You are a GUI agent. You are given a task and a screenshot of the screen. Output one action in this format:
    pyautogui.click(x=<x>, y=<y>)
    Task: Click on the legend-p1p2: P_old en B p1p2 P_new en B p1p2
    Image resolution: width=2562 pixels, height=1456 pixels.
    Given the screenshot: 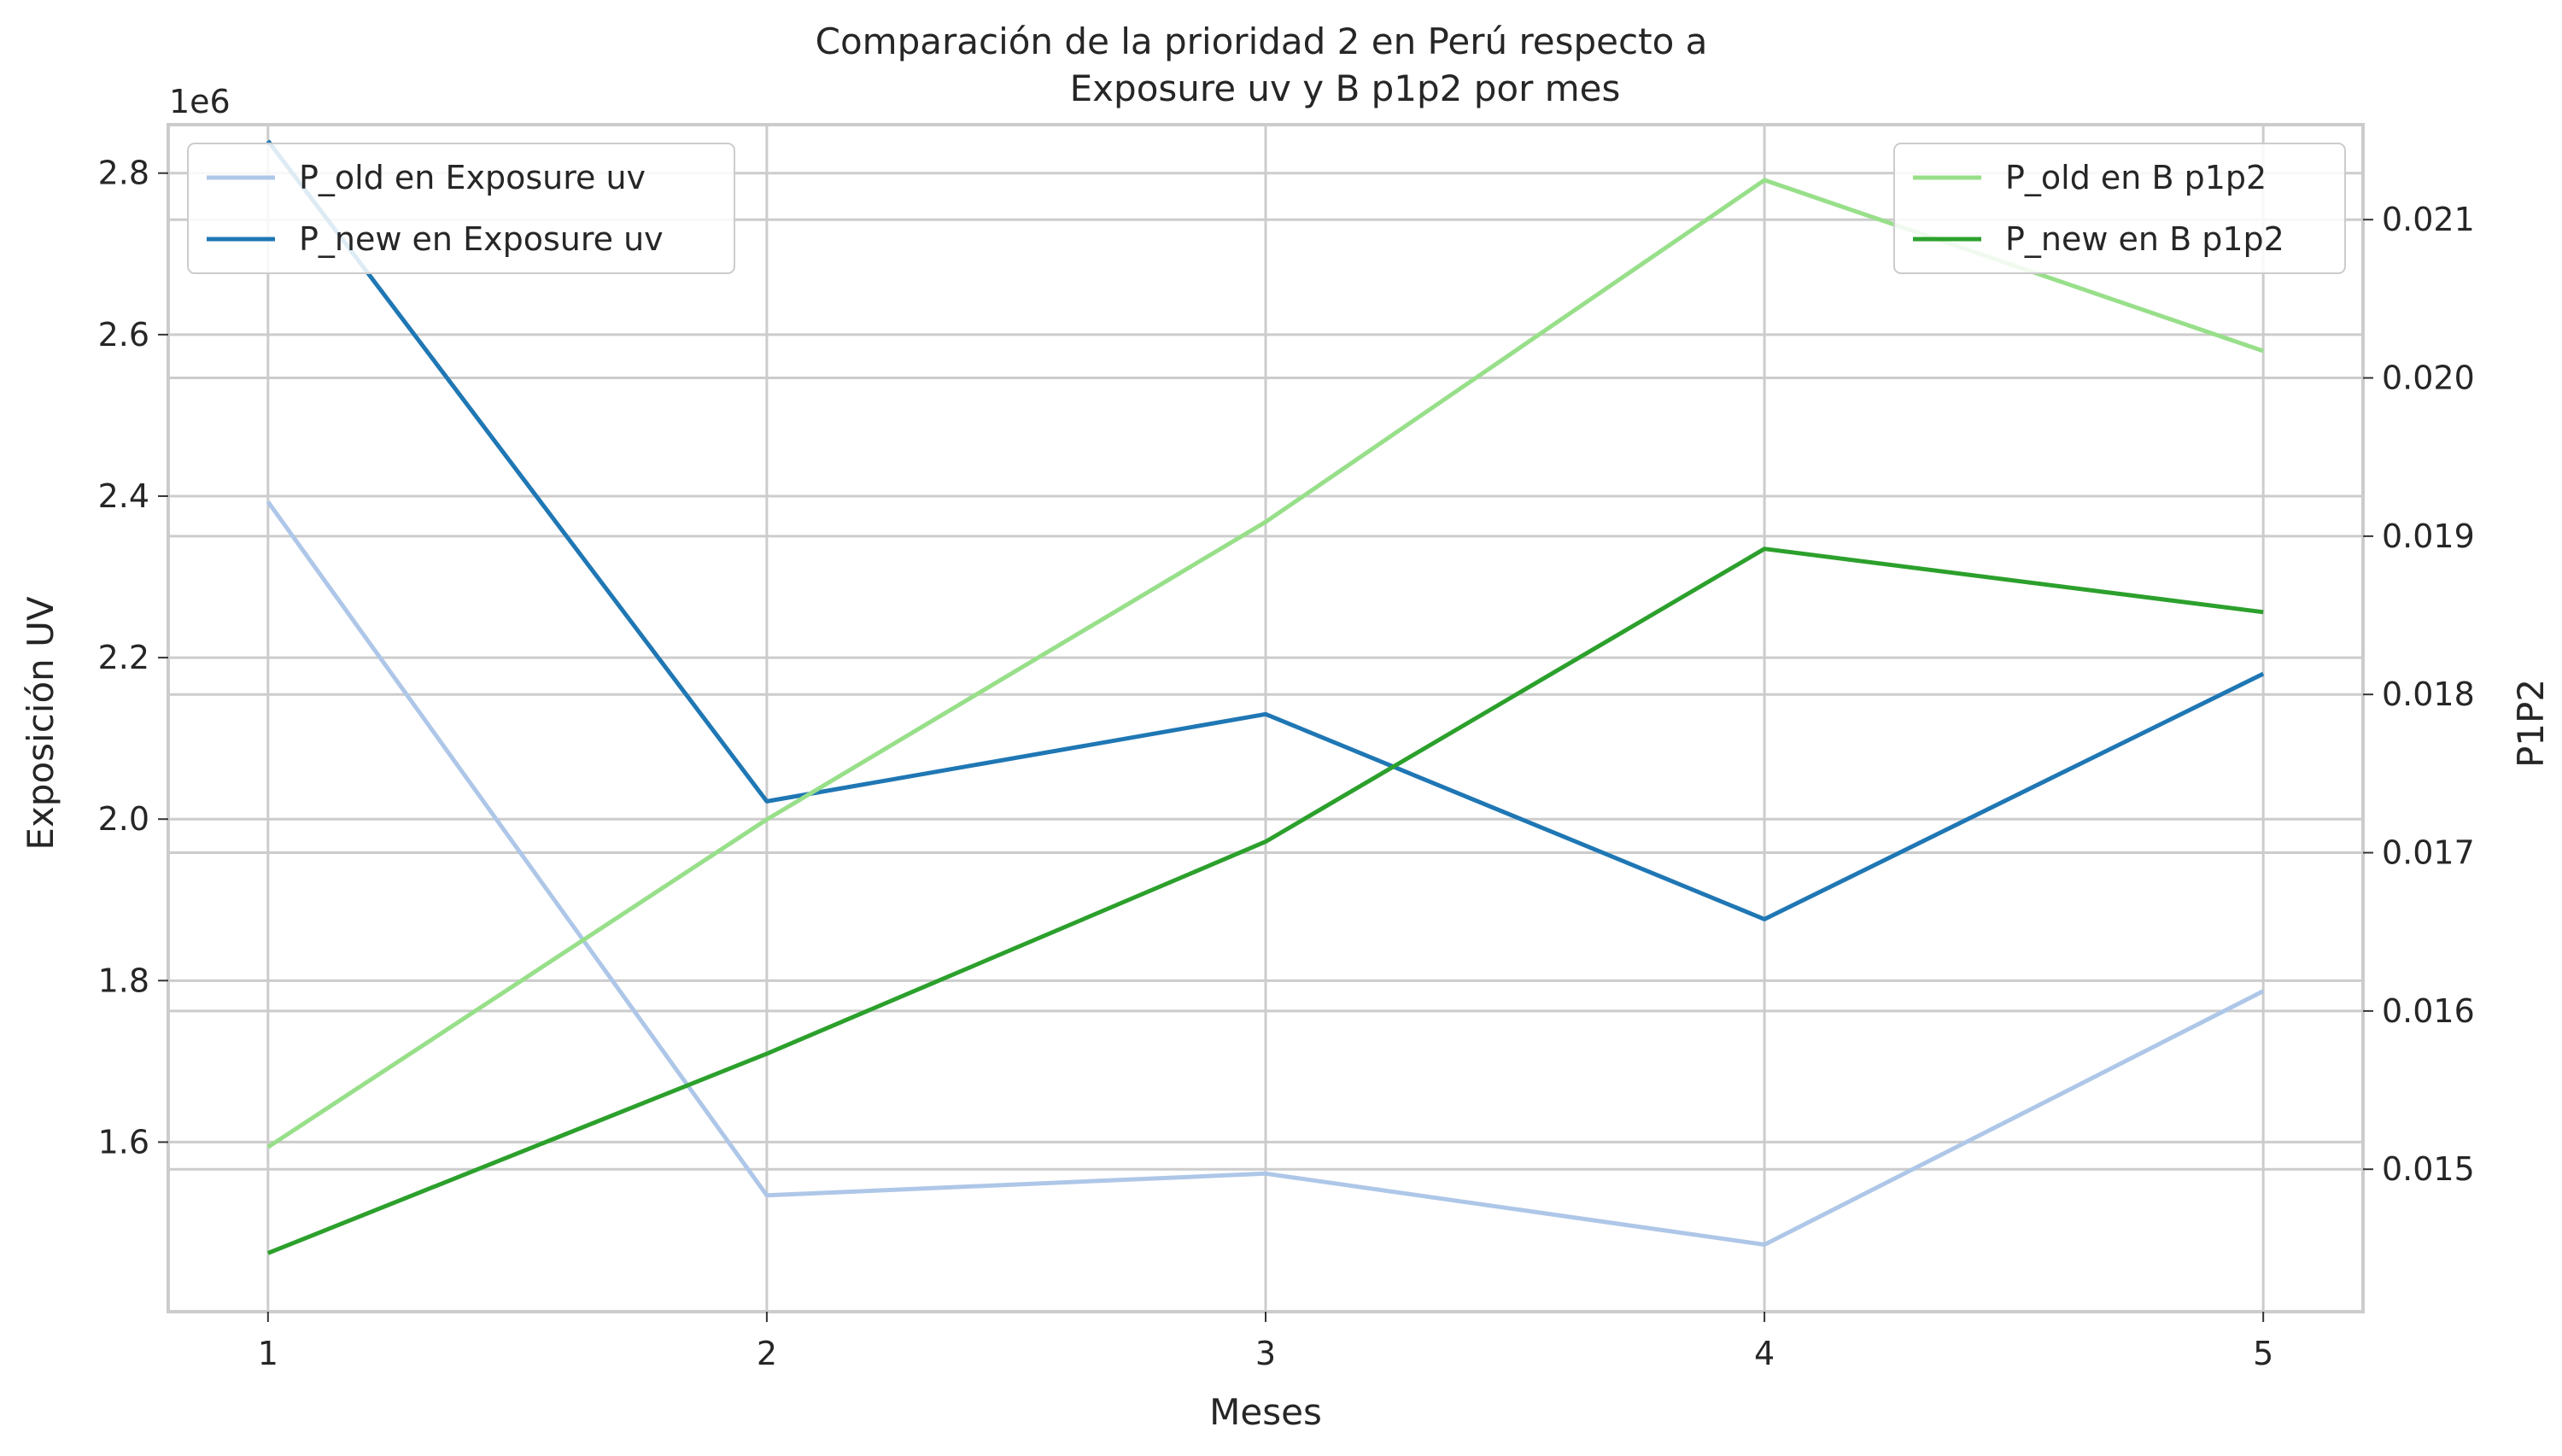 What is the action you would take?
    pyautogui.click(x=2119, y=209)
    